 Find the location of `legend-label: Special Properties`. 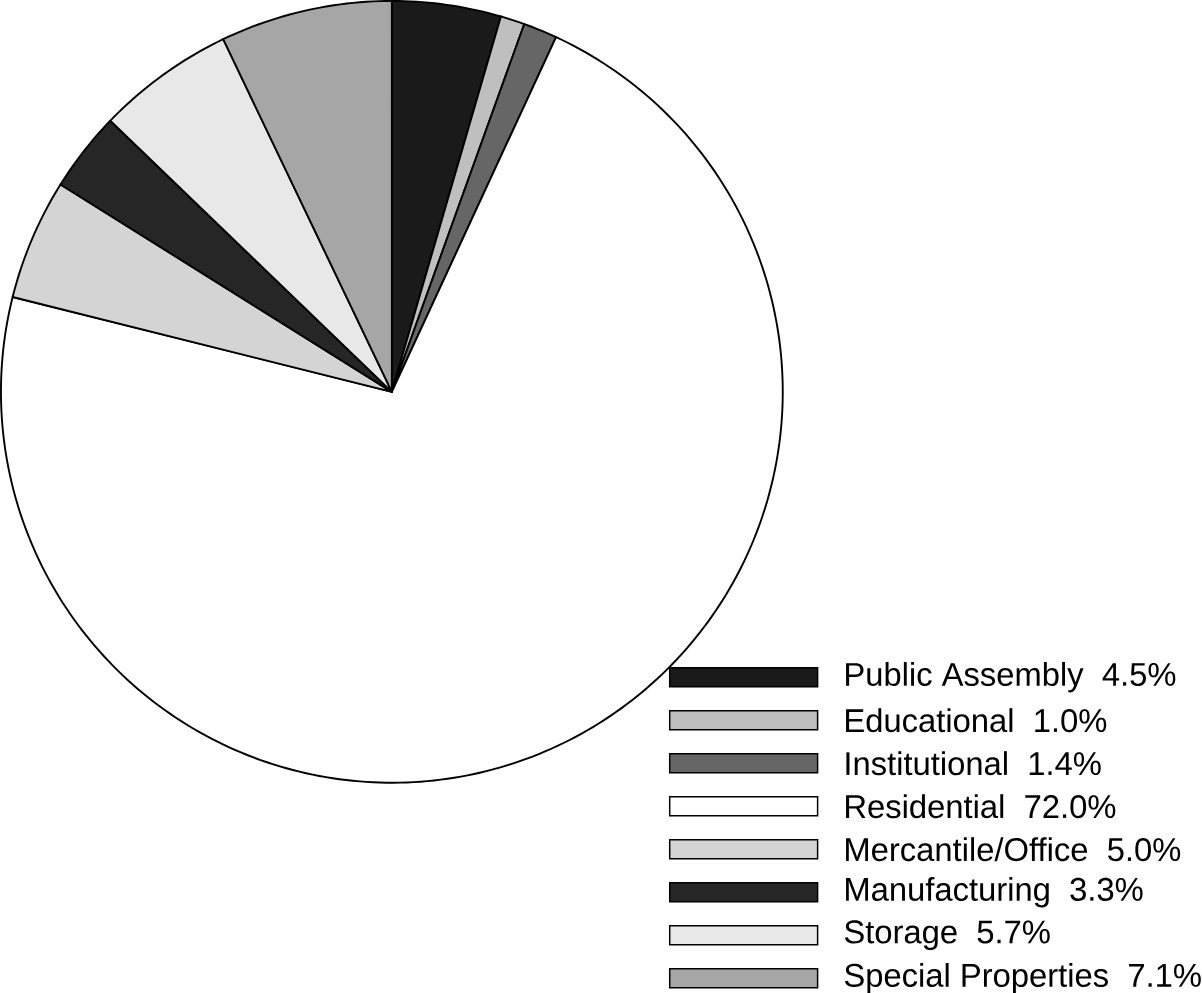

legend-label: Special Properties is located at coordinates (976, 977).